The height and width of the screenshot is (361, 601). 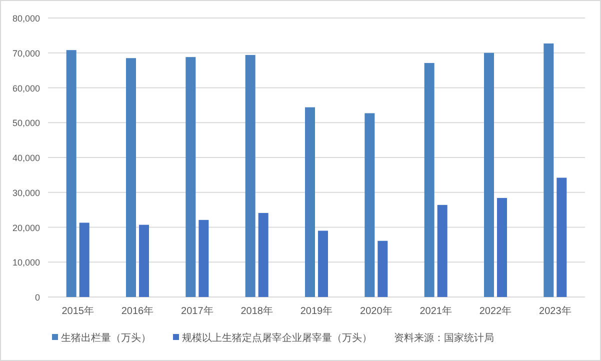 I want to click on legend-label: 生猪出栏量（万头）, so click(x=106, y=338).